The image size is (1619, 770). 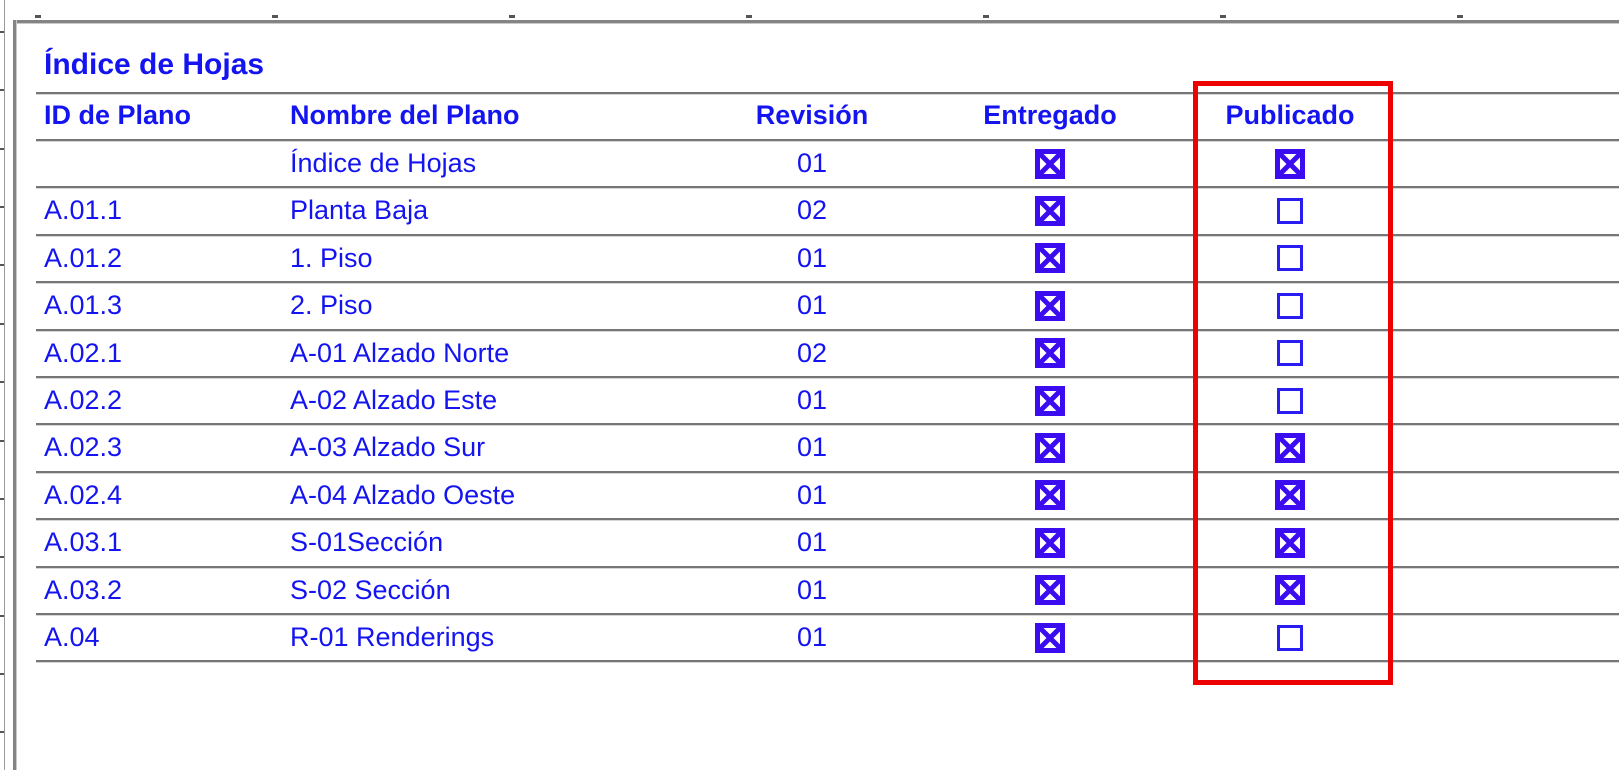 What do you see at coordinates (809, 495) in the screenshot?
I see `table-row: A.02.4 A-04 Alzado Oeste 01` at bounding box center [809, 495].